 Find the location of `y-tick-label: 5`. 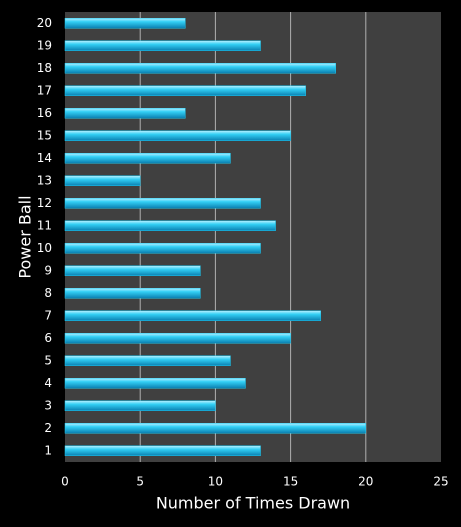

y-tick-label: 5 is located at coordinates (48, 360).